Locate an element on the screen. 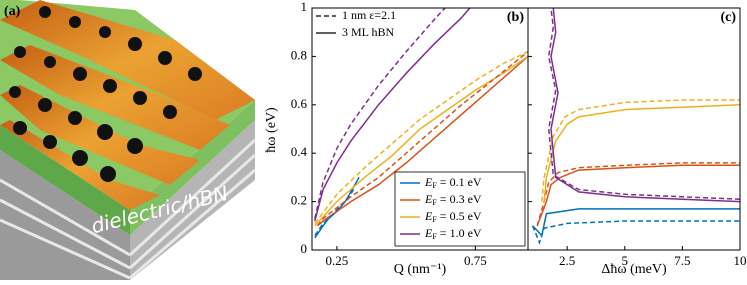 Image resolution: width=747 pixels, height=285 pixels. x-tick-label: 10 is located at coordinates (740, 260).